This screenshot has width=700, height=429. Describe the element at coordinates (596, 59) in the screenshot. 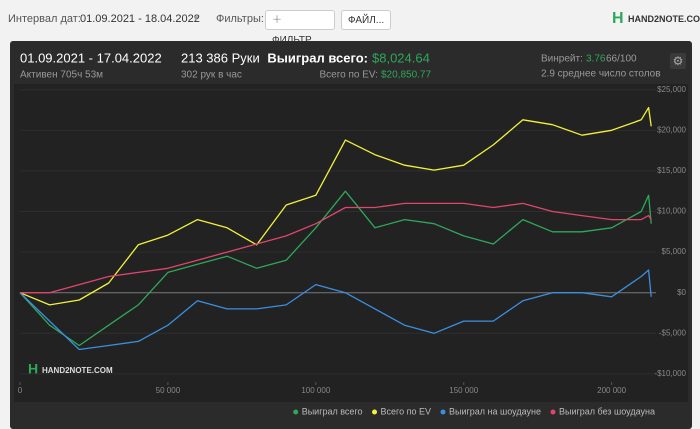

I see `winrate-value: 3.76` at that location.